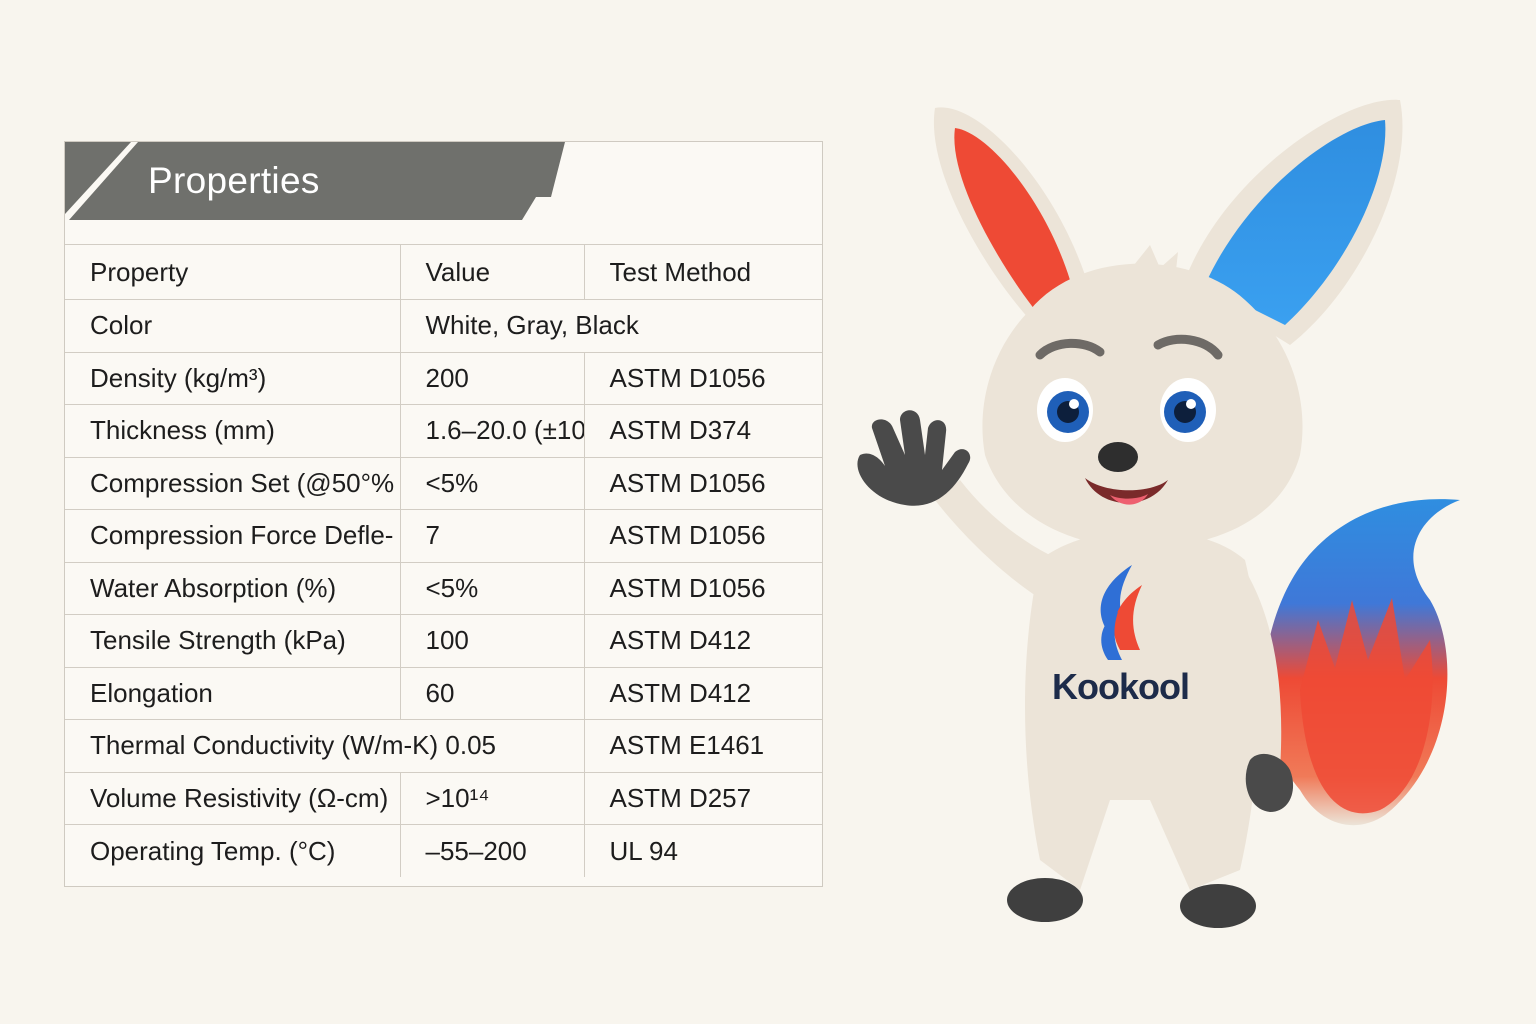 This screenshot has width=1536, height=1024. What do you see at coordinates (232, 640) in the screenshot?
I see `property-cell: Tensile Strength (kPa)` at bounding box center [232, 640].